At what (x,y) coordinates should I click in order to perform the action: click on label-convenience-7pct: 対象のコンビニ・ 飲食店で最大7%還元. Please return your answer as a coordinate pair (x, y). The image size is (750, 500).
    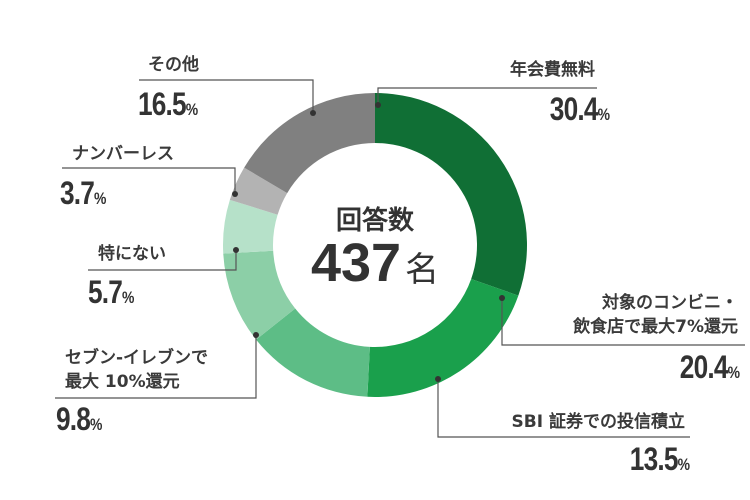
    Looking at the image, I should click on (655, 315).